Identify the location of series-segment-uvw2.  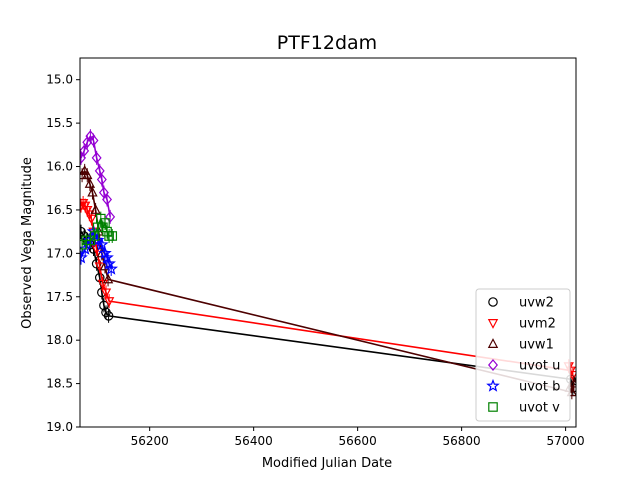
(95, 256).